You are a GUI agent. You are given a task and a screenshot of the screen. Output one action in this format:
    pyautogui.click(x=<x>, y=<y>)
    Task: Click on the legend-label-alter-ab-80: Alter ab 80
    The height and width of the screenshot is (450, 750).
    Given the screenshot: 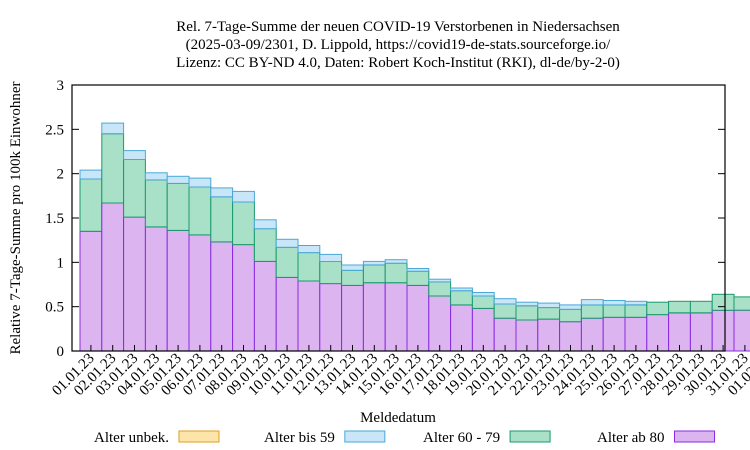 What is the action you would take?
    pyautogui.click(x=630, y=438)
    